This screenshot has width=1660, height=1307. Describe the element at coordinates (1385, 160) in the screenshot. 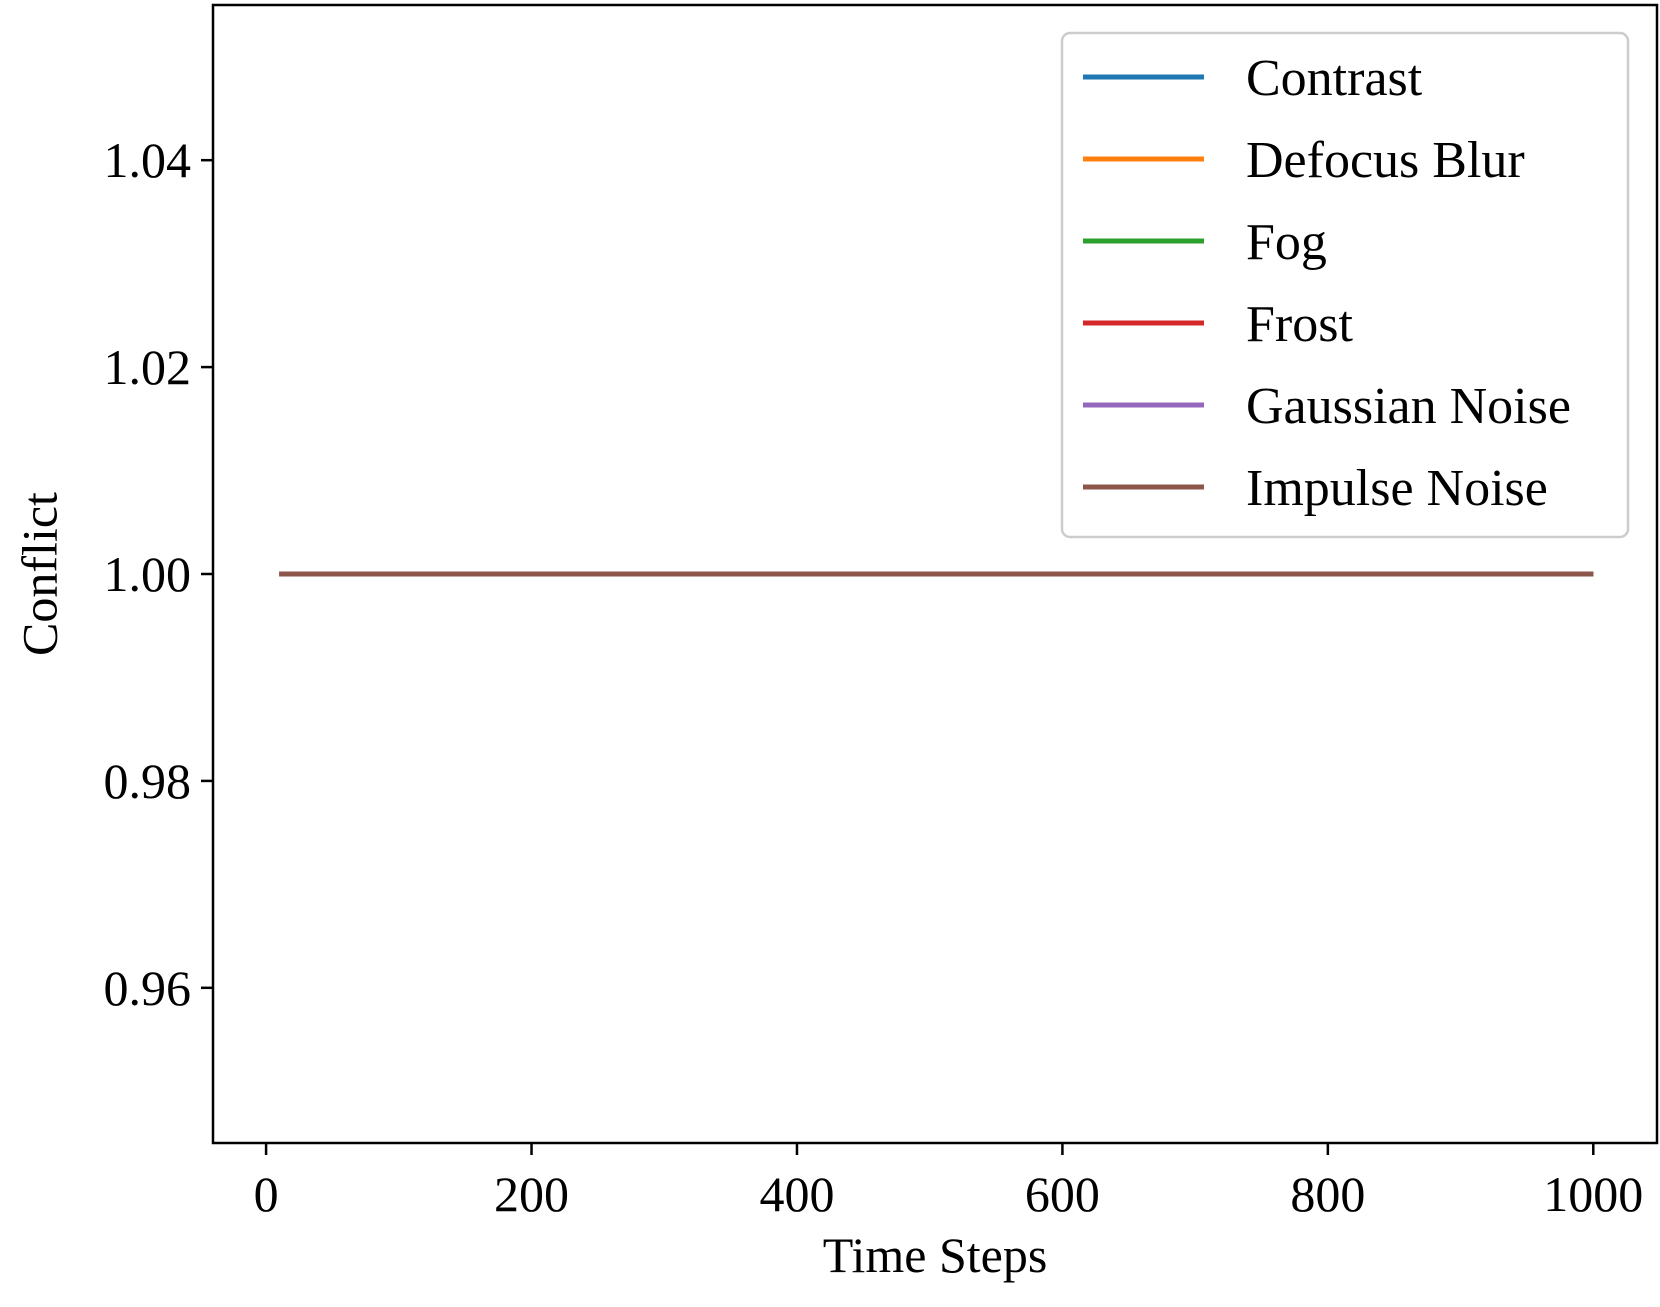

I see `legend-label-defocus-blur: Defocus Blur` at that location.